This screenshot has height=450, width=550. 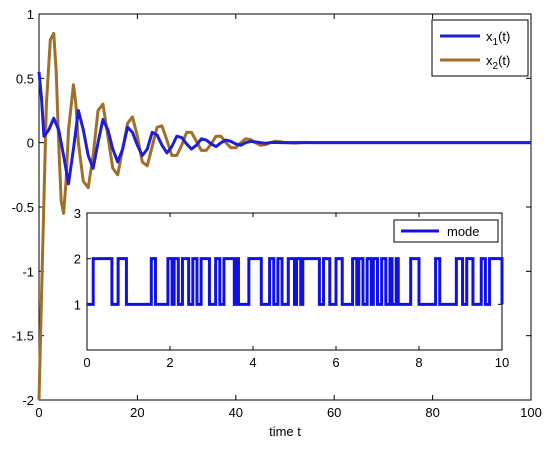 What do you see at coordinates (137, 412) in the screenshot?
I see `x-tick-label: 20` at bounding box center [137, 412].